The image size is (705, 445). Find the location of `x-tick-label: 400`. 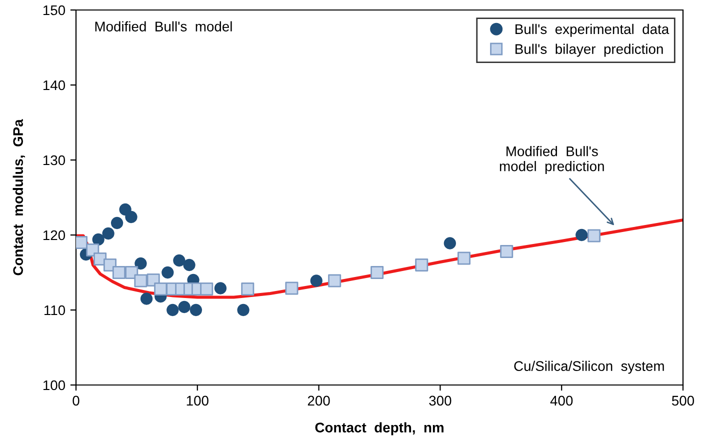

x-tick-label: 400 is located at coordinates (561, 401).